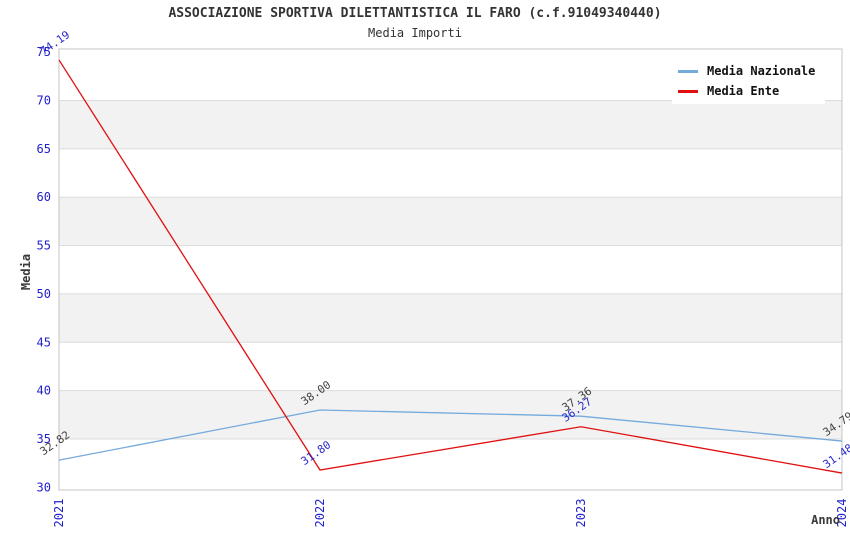  What do you see at coordinates (44, 294) in the screenshot?
I see `y-tick-label: 50` at bounding box center [44, 294].